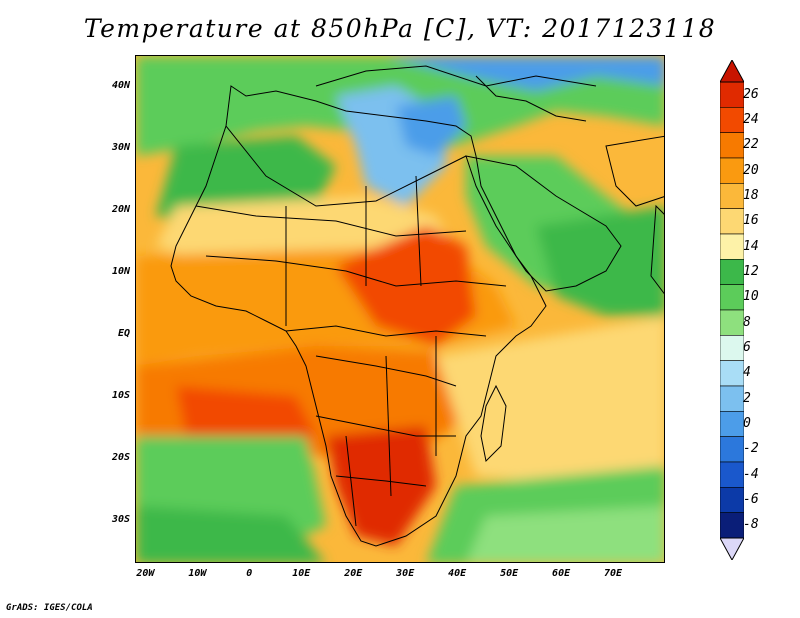  I want to click on lat-tick-label: EQ, so click(123, 333).